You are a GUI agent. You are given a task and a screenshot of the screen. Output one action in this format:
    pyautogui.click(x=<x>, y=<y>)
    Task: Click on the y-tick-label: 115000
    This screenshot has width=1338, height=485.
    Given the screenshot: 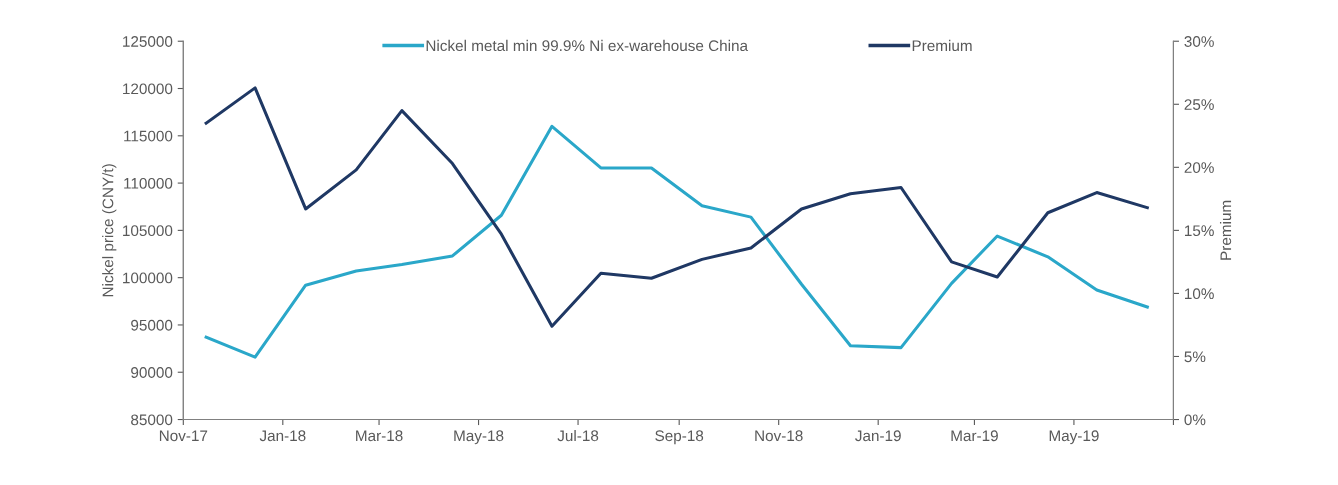 What is the action you would take?
    pyautogui.click(x=148, y=136)
    